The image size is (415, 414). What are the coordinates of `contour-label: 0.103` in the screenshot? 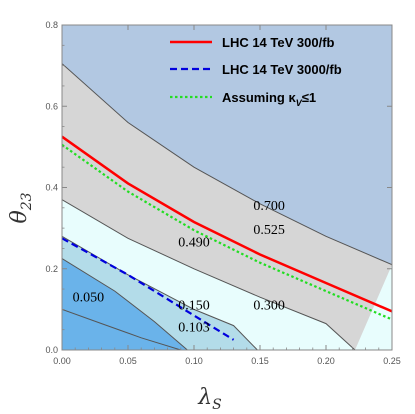 It's located at (194, 328).